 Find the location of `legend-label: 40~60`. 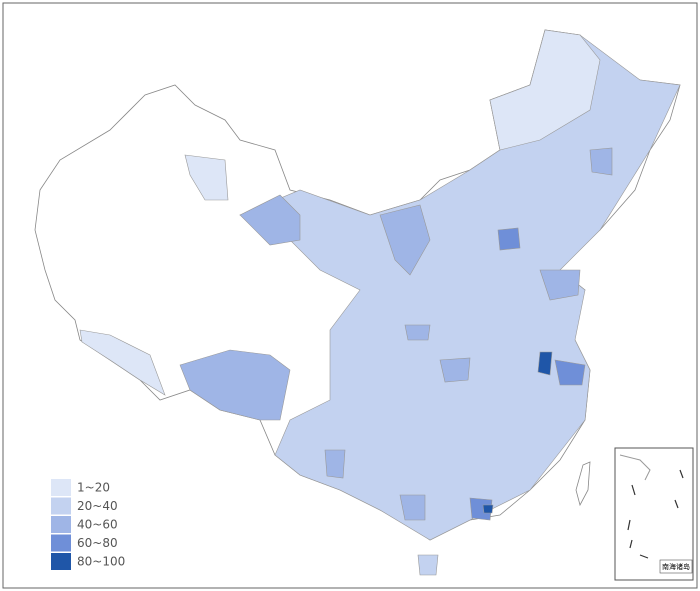

legend-label: 40~60 is located at coordinates (97, 525).